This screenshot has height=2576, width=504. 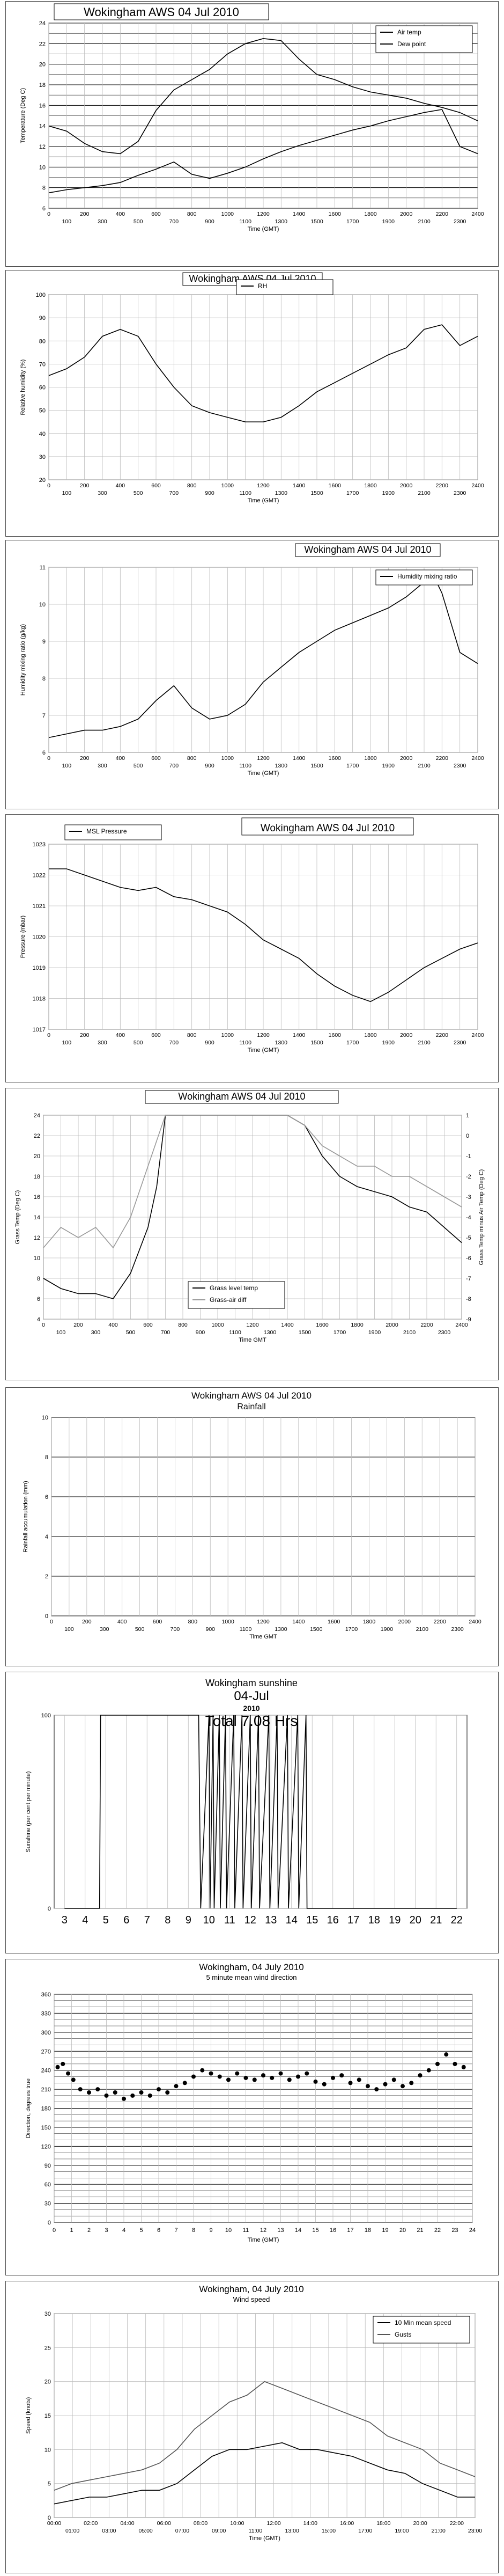 I want to click on y-tick-label: 0, so click(x=49, y=2223).